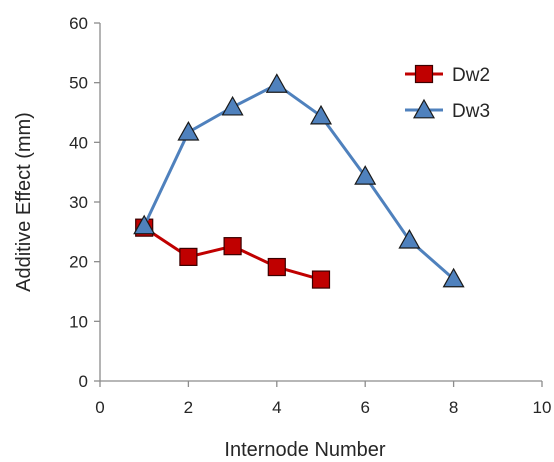 The width and height of the screenshot is (554, 462). I want to click on series-dw2, so click(233, 253).